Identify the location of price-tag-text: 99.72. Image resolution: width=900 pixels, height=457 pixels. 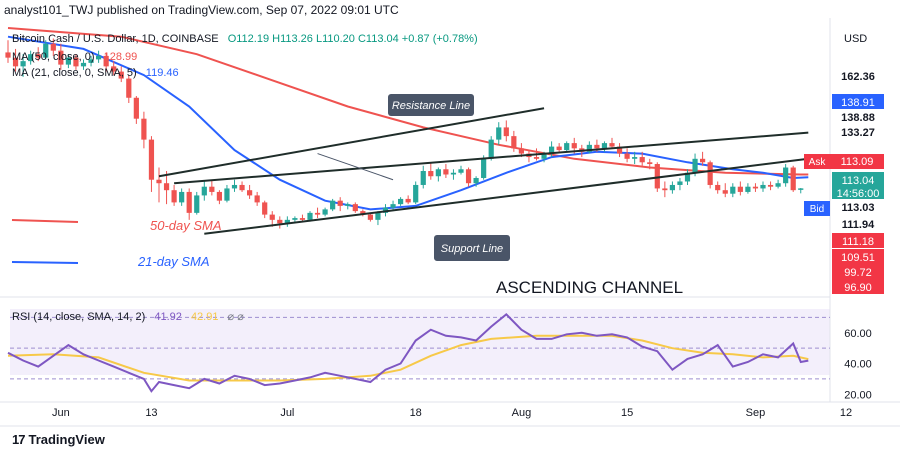
(858, 273).